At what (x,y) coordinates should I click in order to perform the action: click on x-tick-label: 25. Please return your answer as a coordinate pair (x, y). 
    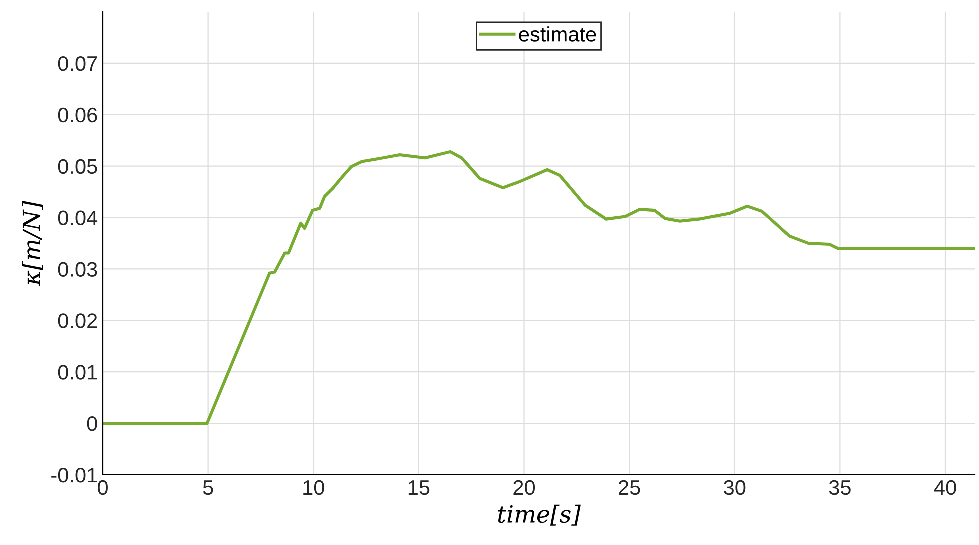
    Looking at the image, I should click on (629, 488).